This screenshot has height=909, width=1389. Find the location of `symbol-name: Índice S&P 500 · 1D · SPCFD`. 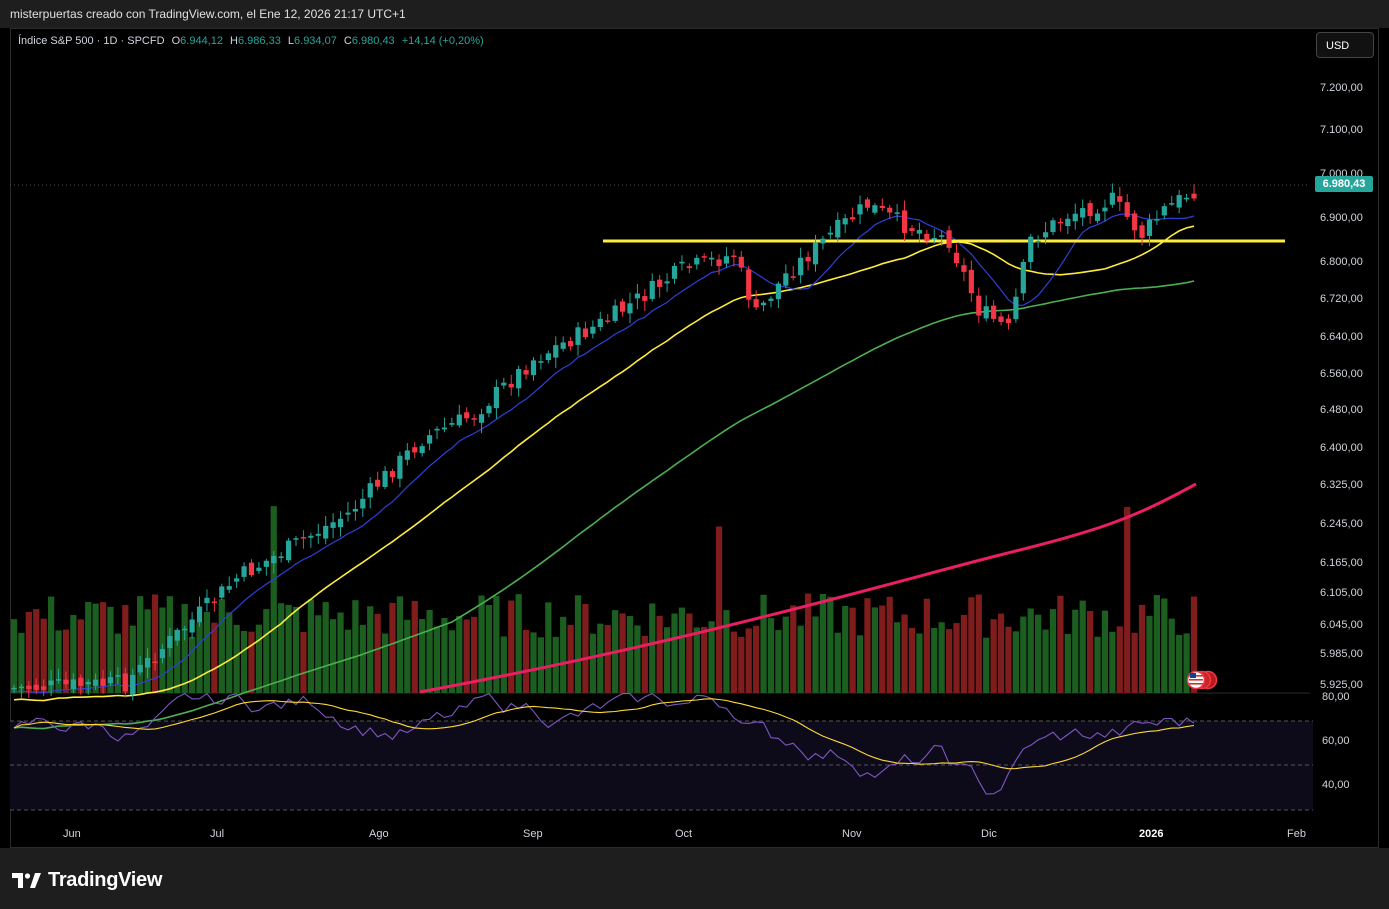

symbol-name: Índice S&P 500 · 1D · SPCFD is located at coordinates (91, 41).